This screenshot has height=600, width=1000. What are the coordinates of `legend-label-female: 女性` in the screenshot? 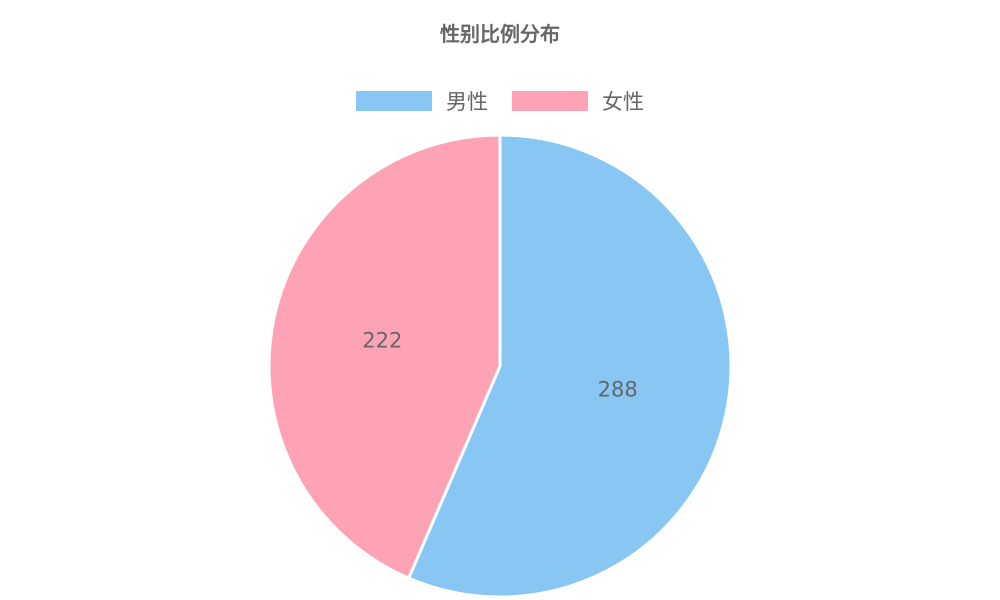 It's located at (623, 102).